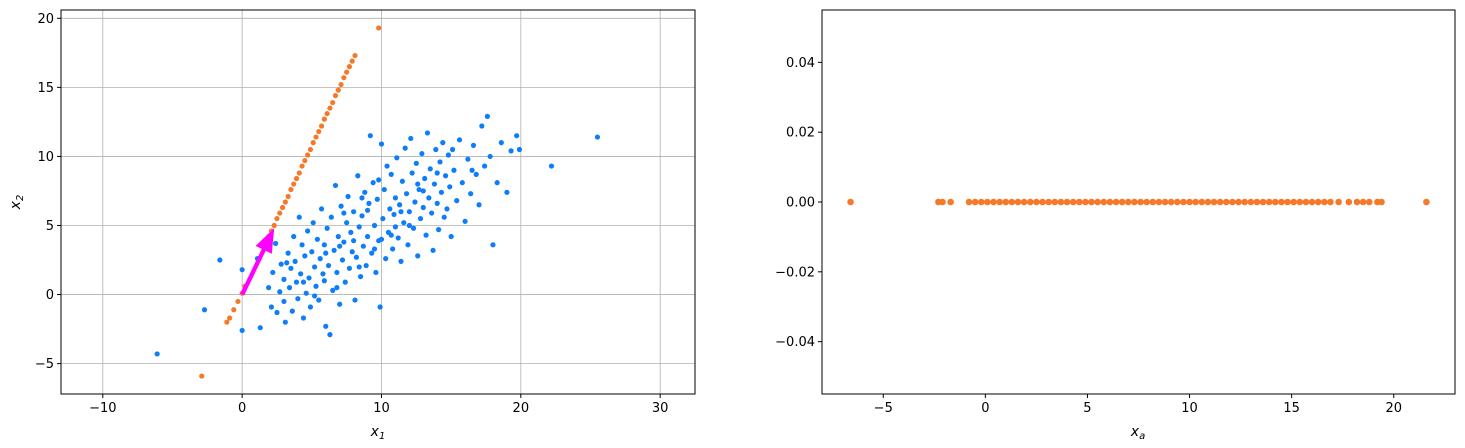  Describe the element at coordinates (795, 272) in the screenshot. I see `y-tick-label: −0.02` at that location.